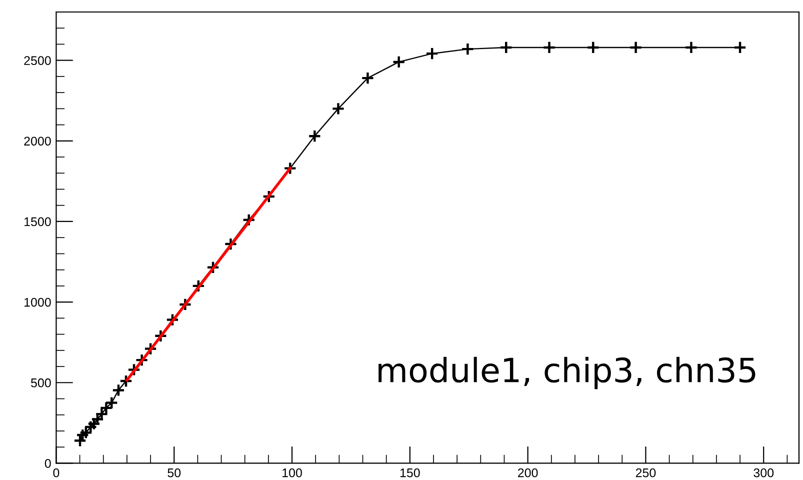 This screenshot has height=480, width=803. What do you see at coordinates (567, 373) in the screenshot?
I see `annotation: module1, chip3, chn35` at bounding box center [567, 373].